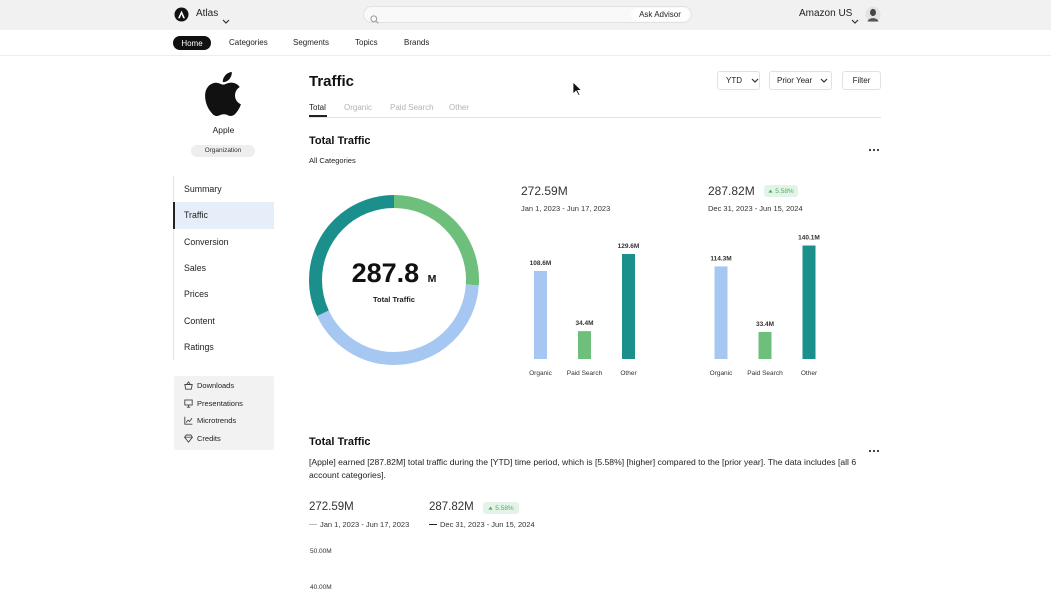 This screenshot has width=1051, height=593. I want to click on sidebar-item-summary: Summary, so click(203, 189).